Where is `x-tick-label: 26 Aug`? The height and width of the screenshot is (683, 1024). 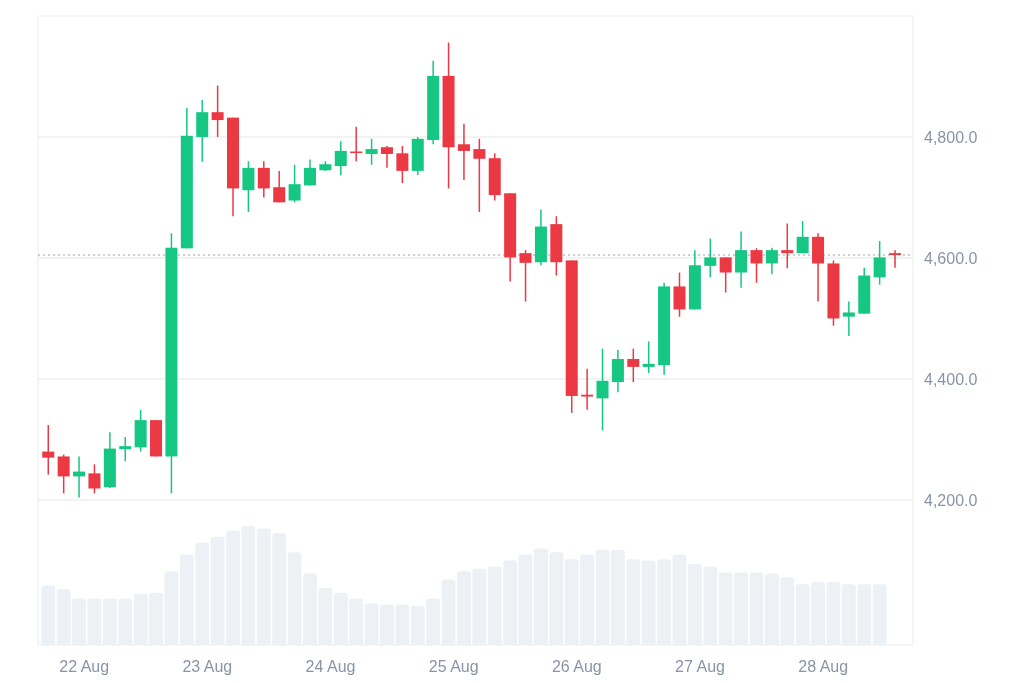 x-tick-label: 26 Aug is located at coordinates (576, 666).